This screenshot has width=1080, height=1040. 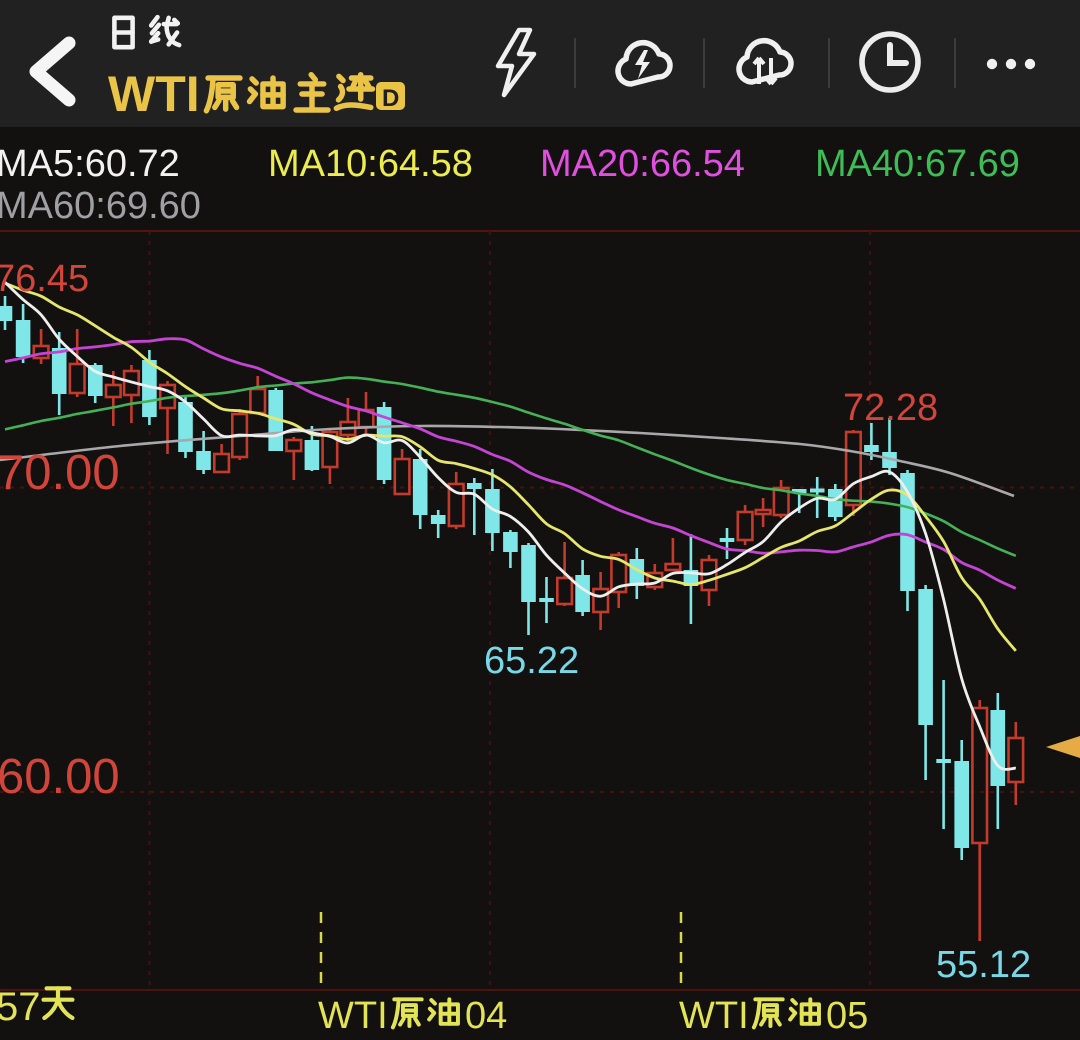 I want to click on svg-text: 57, so click(x=20, y=1007).